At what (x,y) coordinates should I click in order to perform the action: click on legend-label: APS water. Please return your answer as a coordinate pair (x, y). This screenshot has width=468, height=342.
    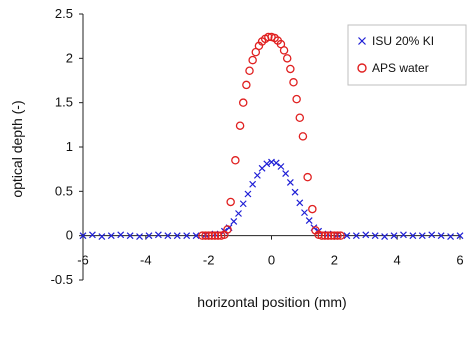
    Looking at the image, I should click on (400, 68).